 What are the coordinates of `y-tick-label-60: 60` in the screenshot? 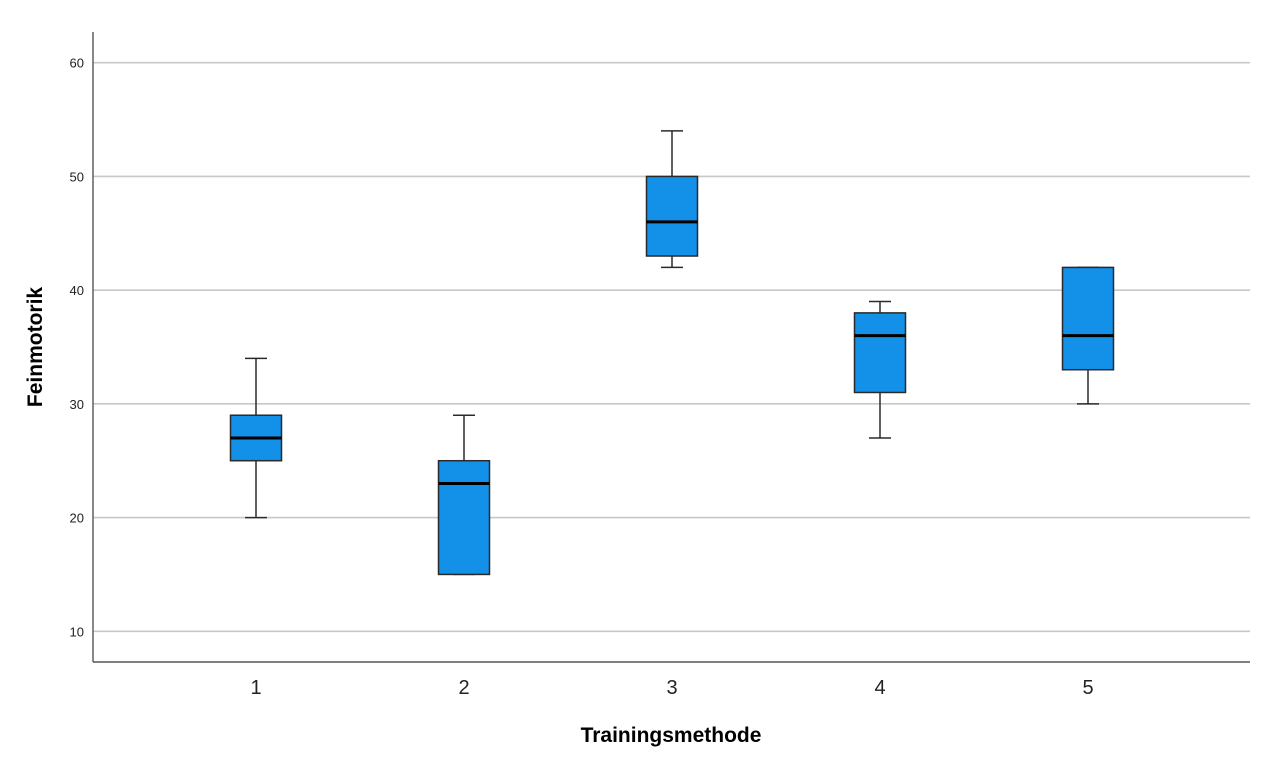 It's located at (77, 63).